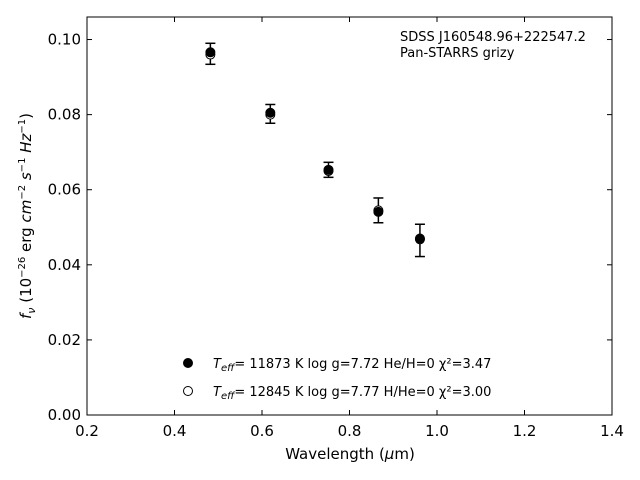 This screenshot has height=480, width=640. What do you see at coordinates (437, 431) in the screenshot?
I see `x-tick-label: 1.0` at bounding box center [437, 431].